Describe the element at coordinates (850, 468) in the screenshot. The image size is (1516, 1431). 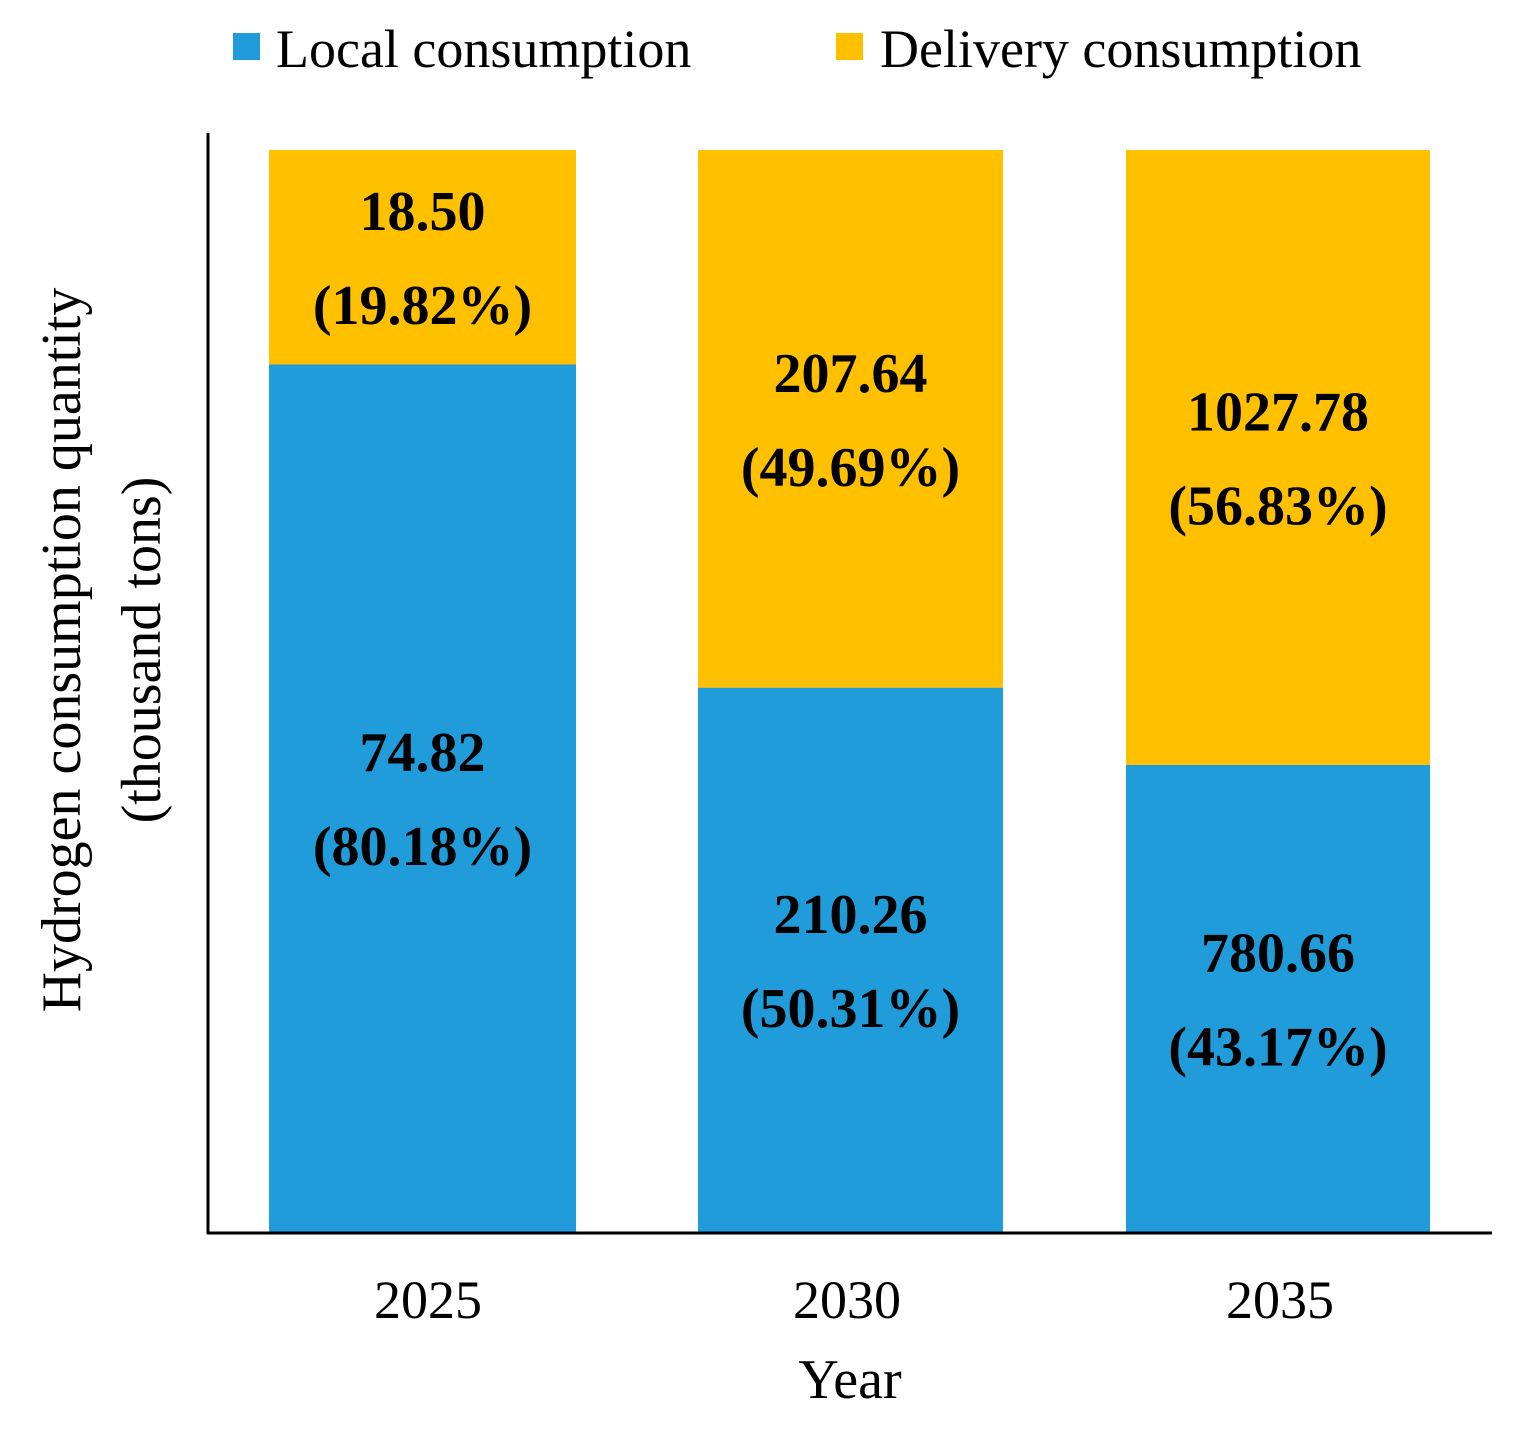
I see `data-label-percent: (49.69%)` at that location.